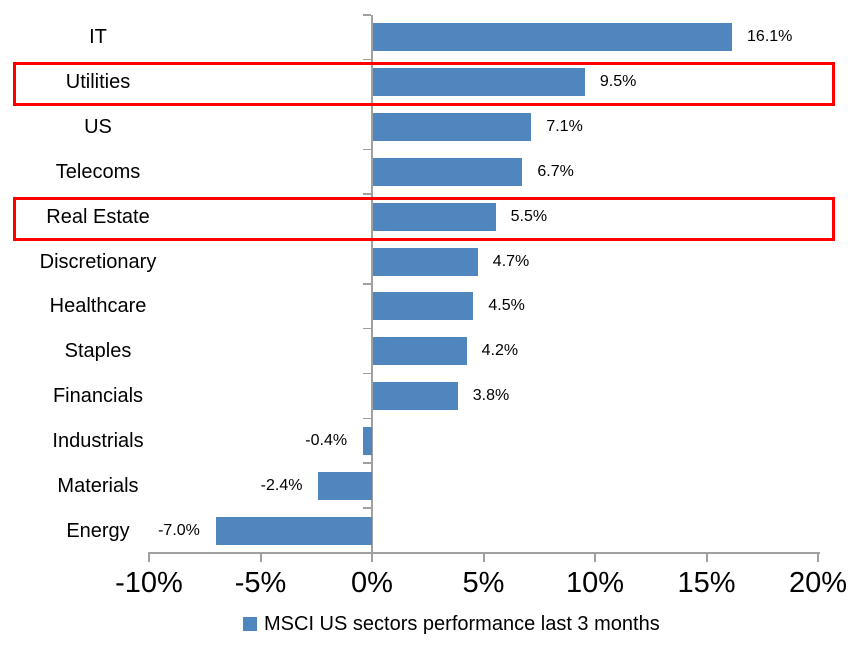  What do you see at coordinates (98, 396) in the screenshot?
I see `category-label: Financials` at bounding box center [98, 396].